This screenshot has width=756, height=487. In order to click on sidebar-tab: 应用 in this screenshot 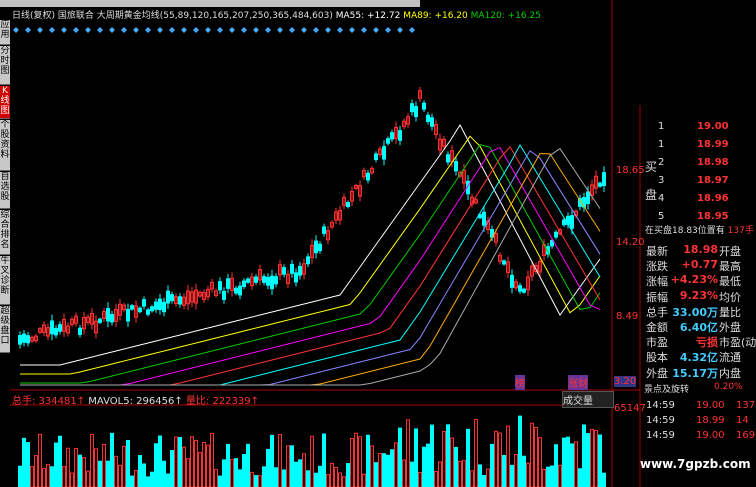, I will do `click(5, 32)`.